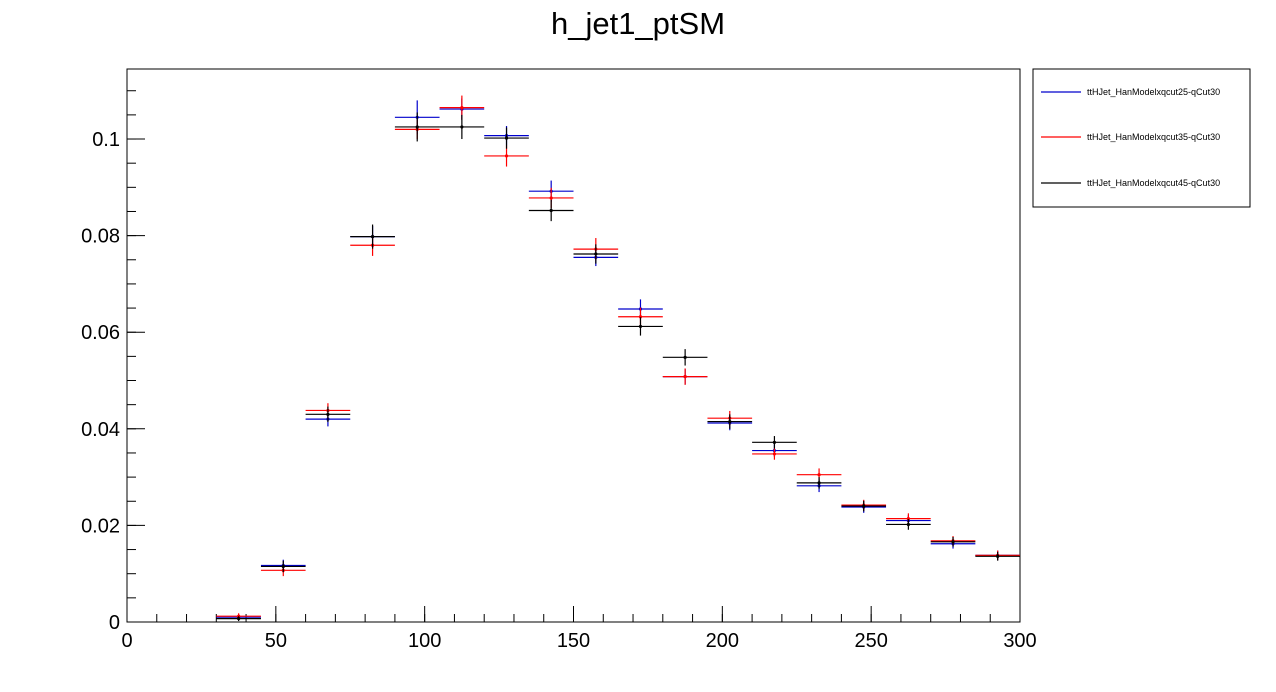 The width and height of the screenshot is (1276, 692). What do you see at coordinates (126, 641) in the screenshot?
I see `x-tick-label: 0` at bounding box center [126, 641].